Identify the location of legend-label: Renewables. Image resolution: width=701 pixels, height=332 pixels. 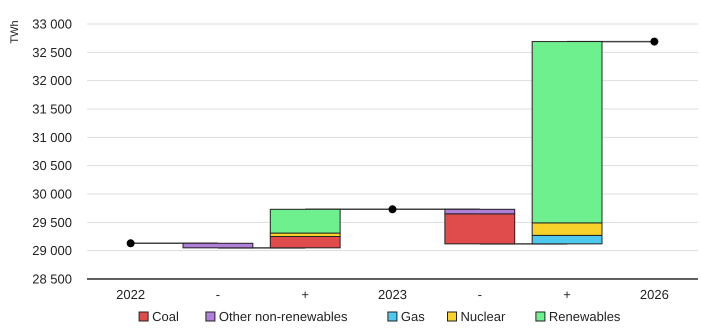
(584, 316).